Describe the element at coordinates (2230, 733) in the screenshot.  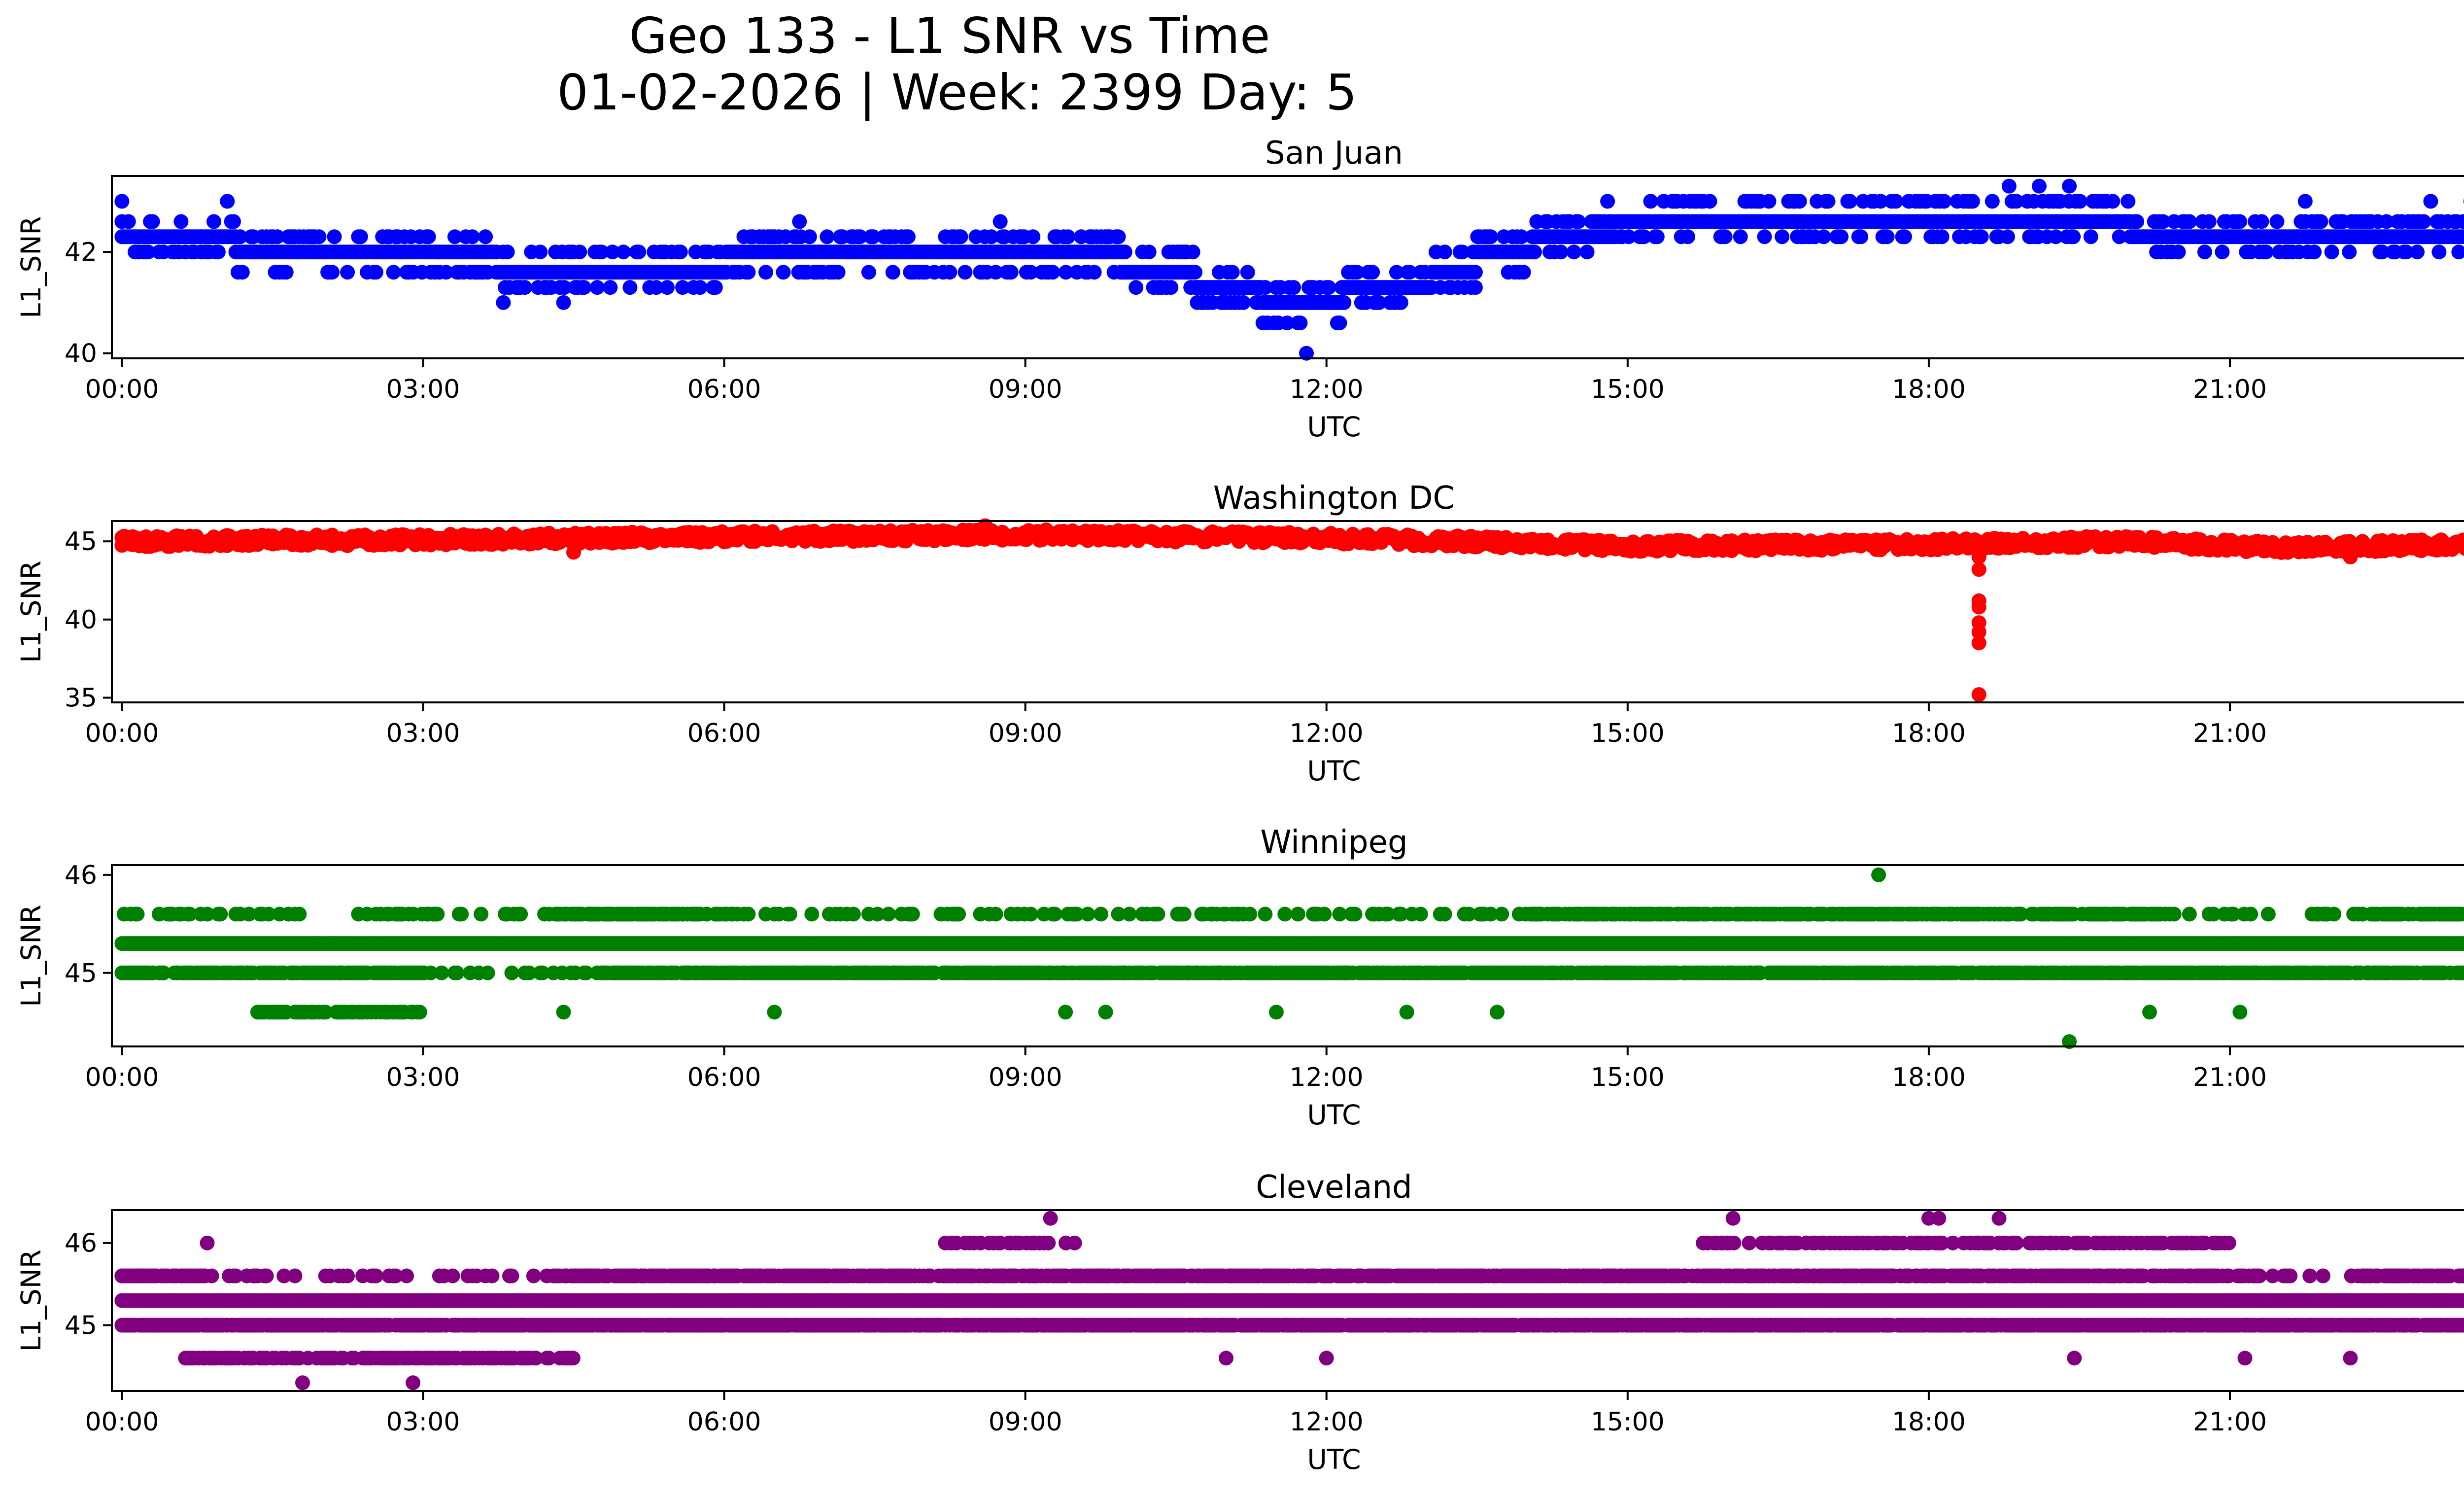
I see `x-tick-label: 21:00` at that location.